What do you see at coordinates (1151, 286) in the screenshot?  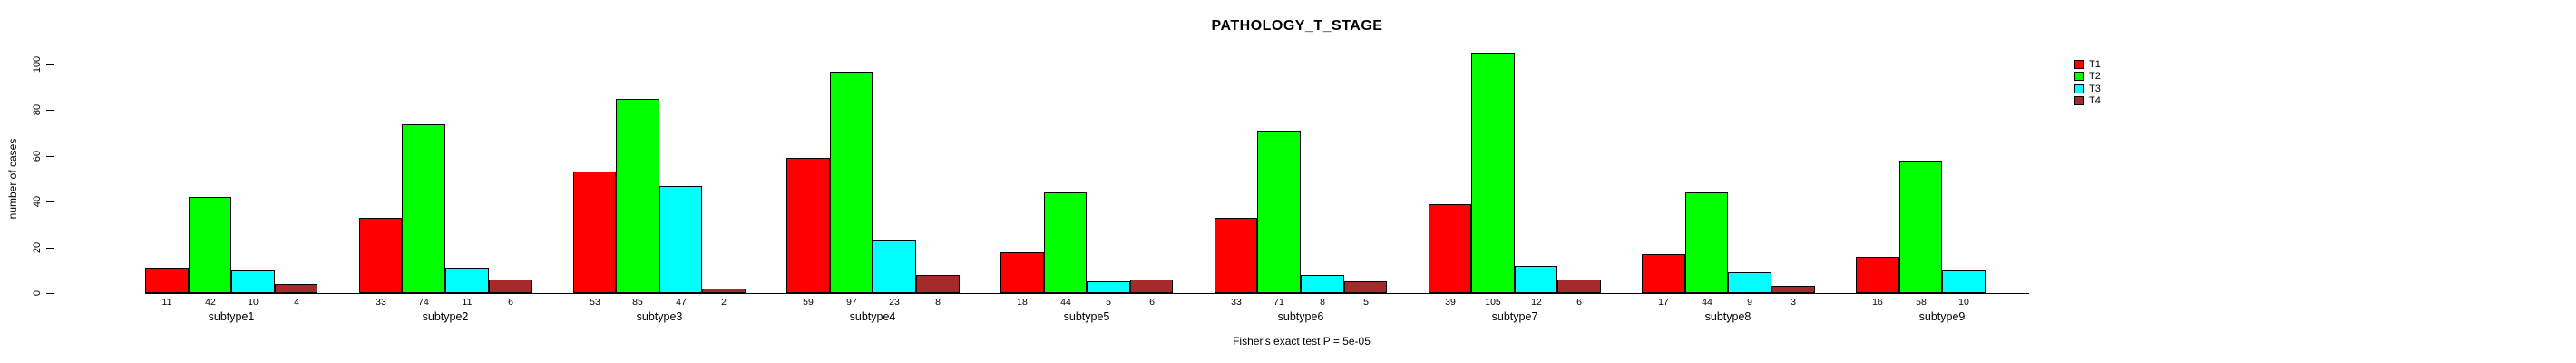 I see `bar-subtype5-T4` at bounding box center [1151, 286].